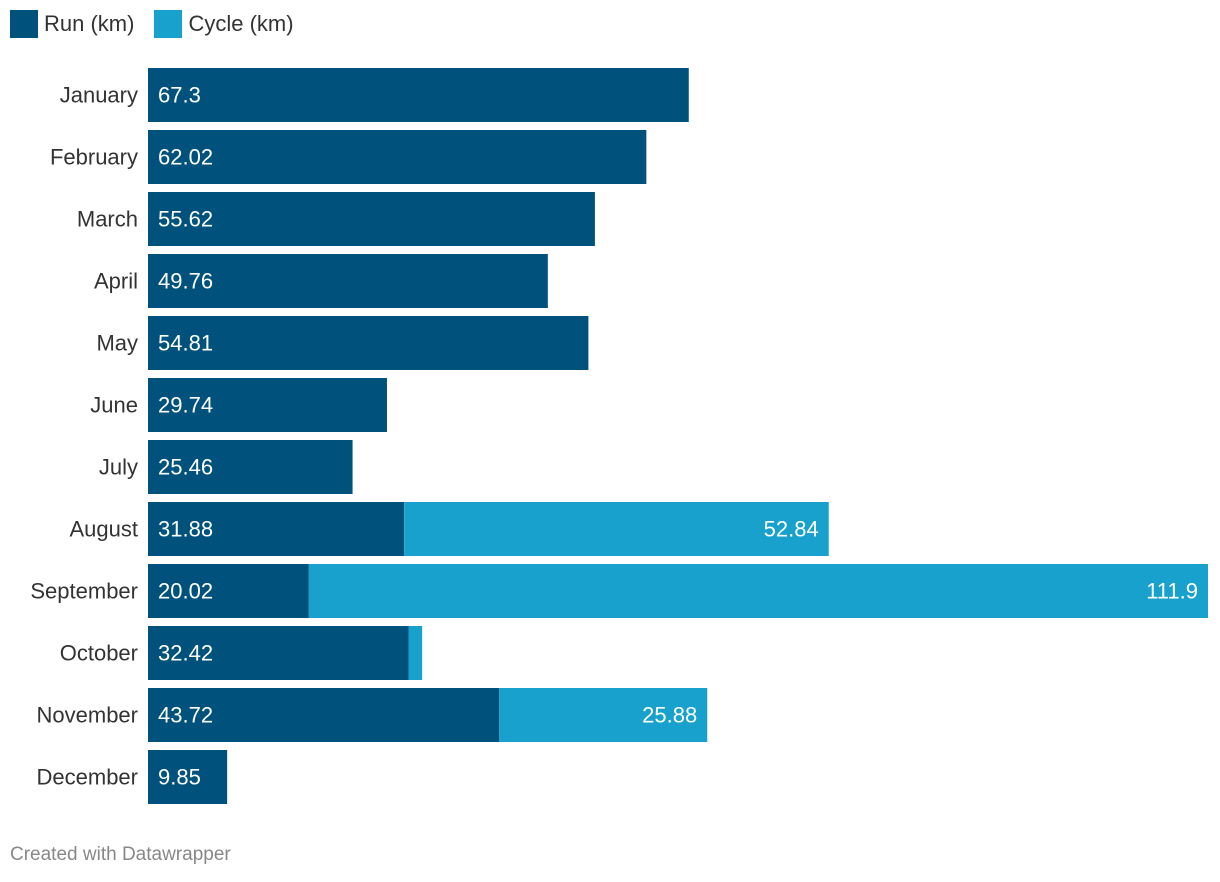 The image size is (1220, 882). I want to click on bar-run-km--january, so click(418, 95).